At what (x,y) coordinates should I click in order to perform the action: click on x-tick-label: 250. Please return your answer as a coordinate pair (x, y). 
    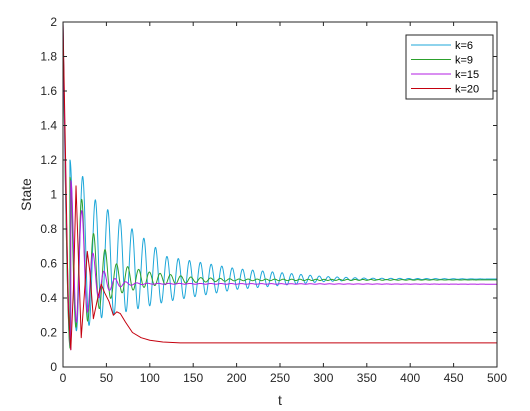
    Looking at the image, I should click on (280, 378).